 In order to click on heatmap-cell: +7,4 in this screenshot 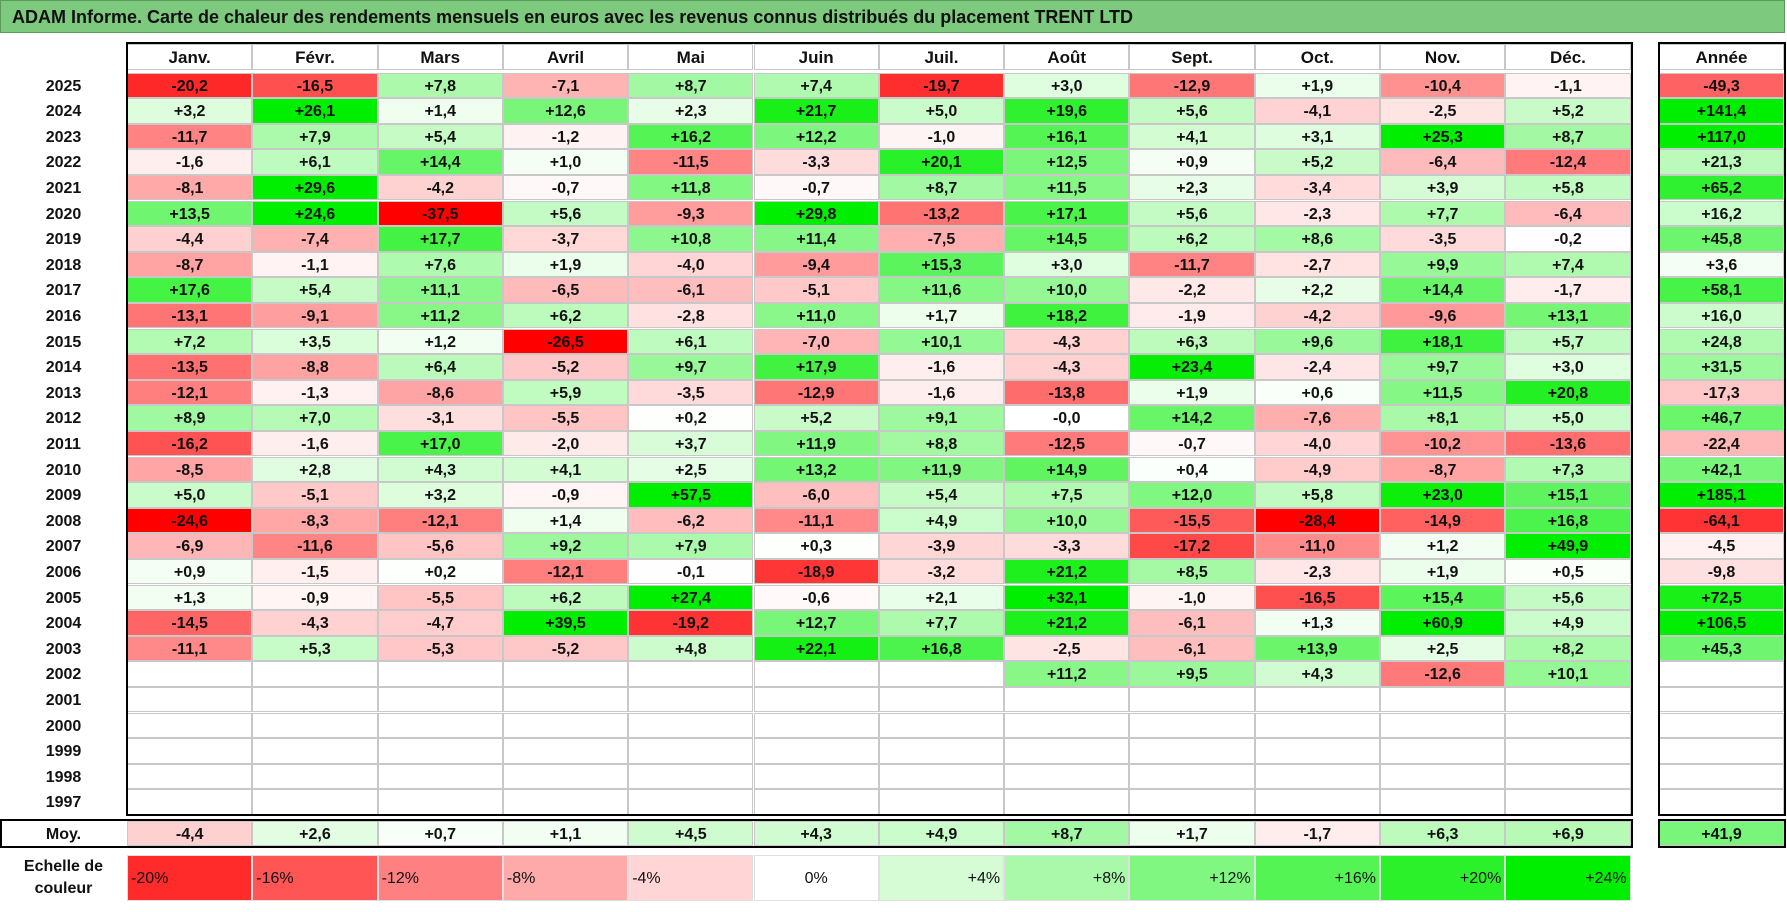, I will do `click(1568, 264)`.